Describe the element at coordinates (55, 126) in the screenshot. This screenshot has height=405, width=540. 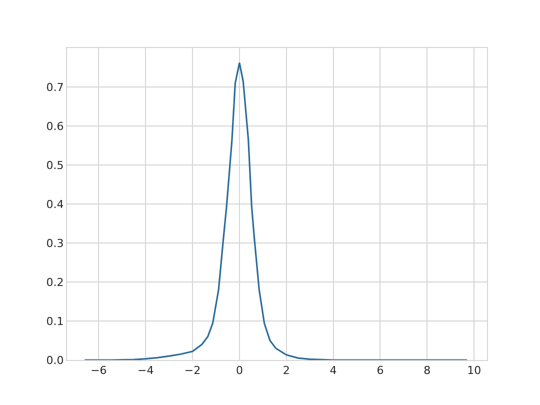
I see `y-tick-label: 0.6` at that location.